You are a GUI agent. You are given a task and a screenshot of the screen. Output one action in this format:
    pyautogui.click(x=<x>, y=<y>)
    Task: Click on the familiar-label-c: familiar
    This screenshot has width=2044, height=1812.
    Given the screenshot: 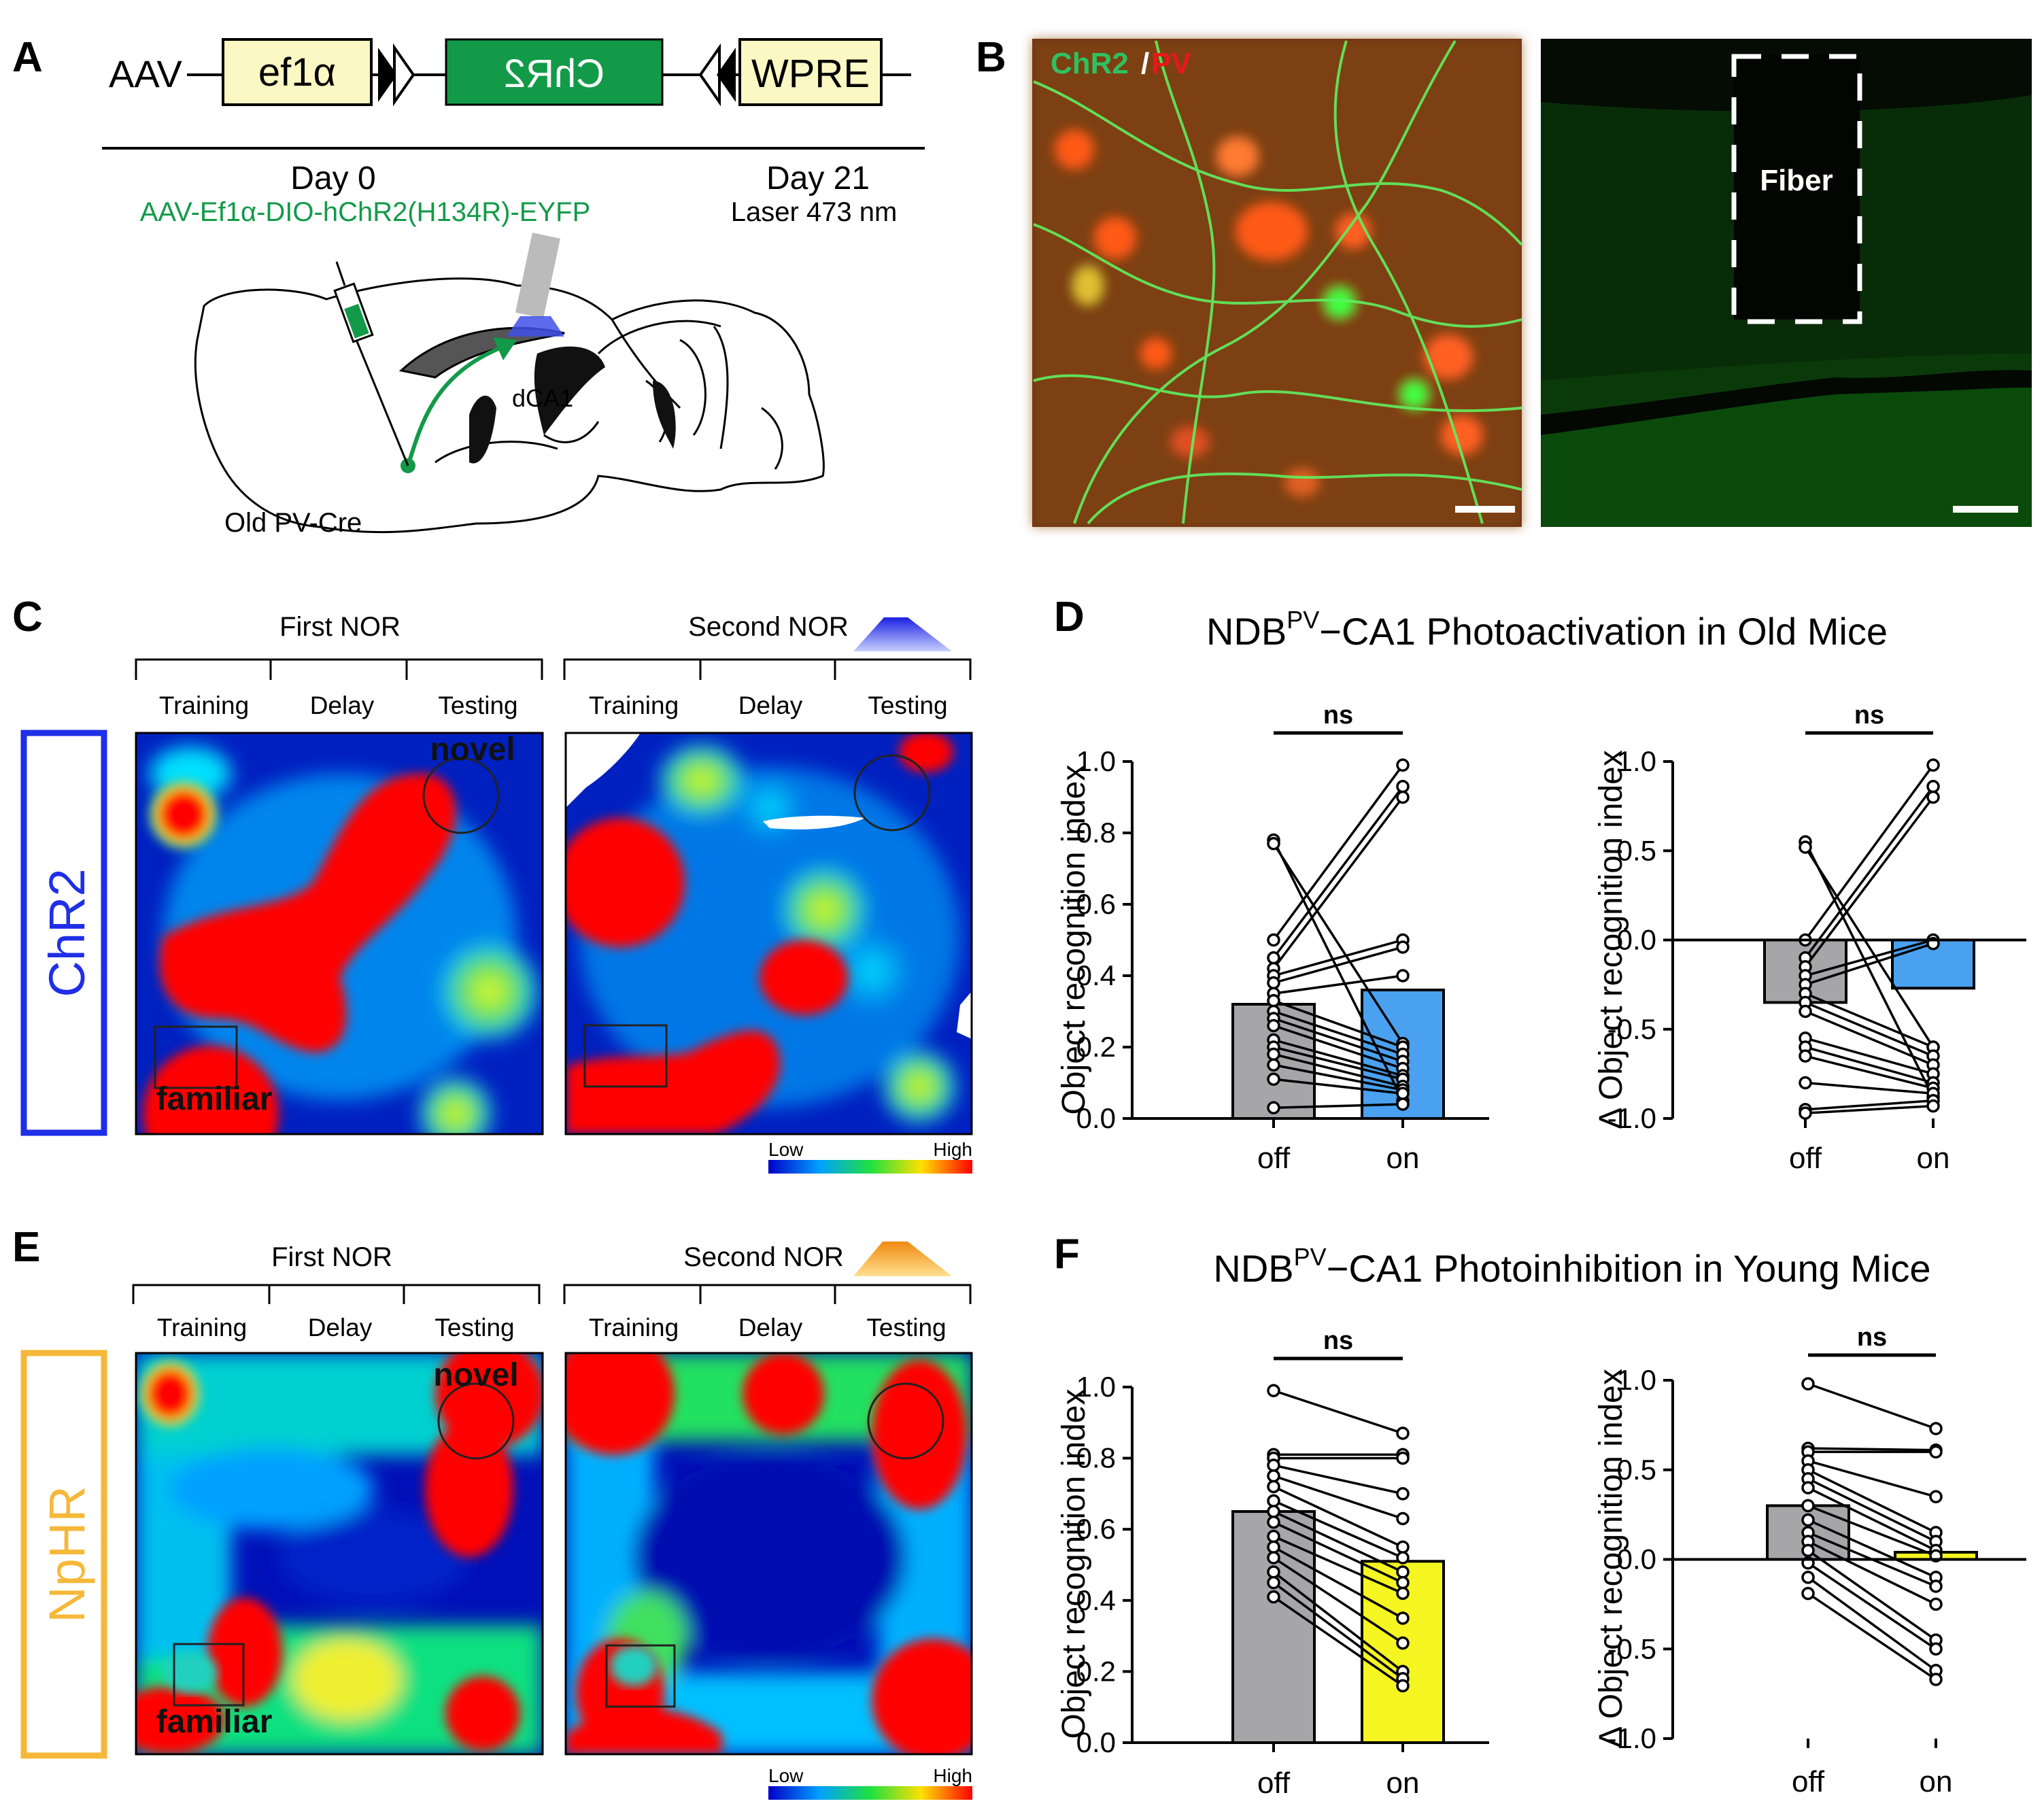 What is the action you would take?
    pyautogui.click(x=214, y=1099)
    